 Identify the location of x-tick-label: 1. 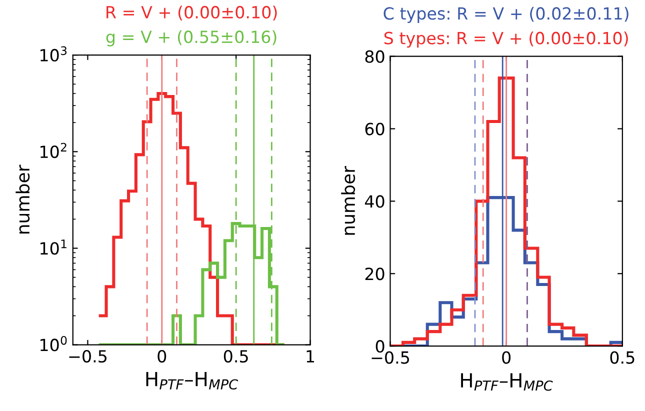
(310, 356).